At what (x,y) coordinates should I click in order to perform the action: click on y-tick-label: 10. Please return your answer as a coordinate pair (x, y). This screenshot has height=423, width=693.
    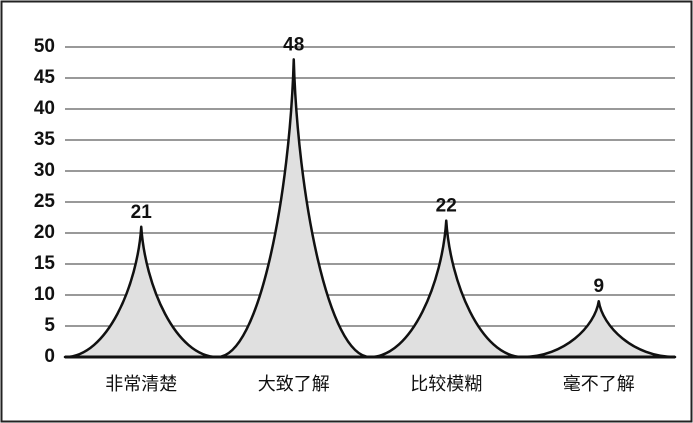
    Looking at the image, I should click on (44, 294).